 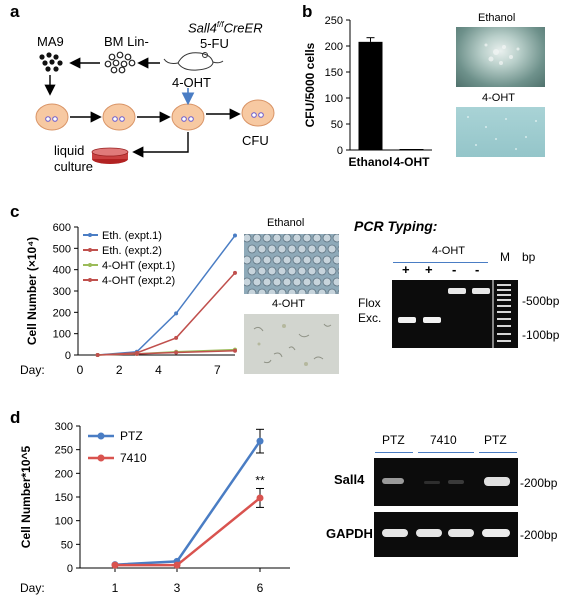 What do you see at coordinates (15, 417) in the screenshot?
I see `panel-letter-d: d` at bounding box center [15, 417].